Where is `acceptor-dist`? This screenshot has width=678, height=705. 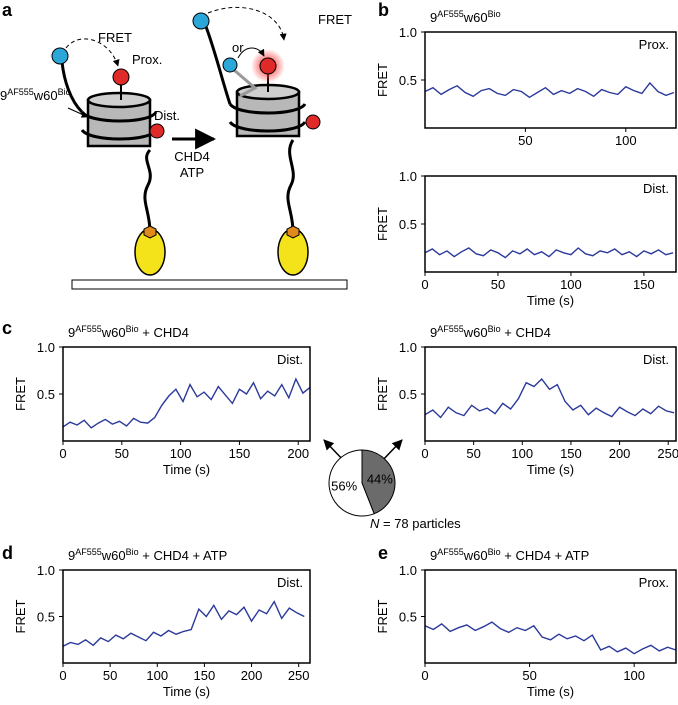 acceptor-dist is located at coordinates (157, 131).